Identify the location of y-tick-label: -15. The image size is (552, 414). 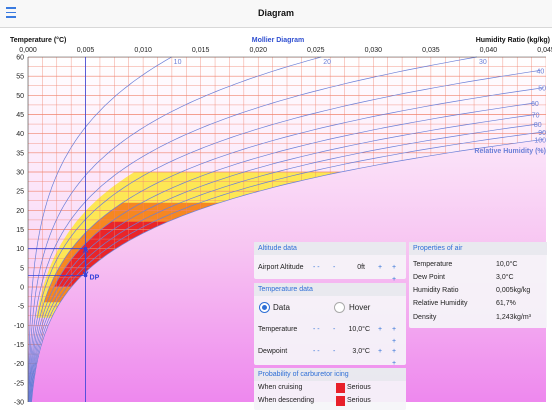
(19, 345).